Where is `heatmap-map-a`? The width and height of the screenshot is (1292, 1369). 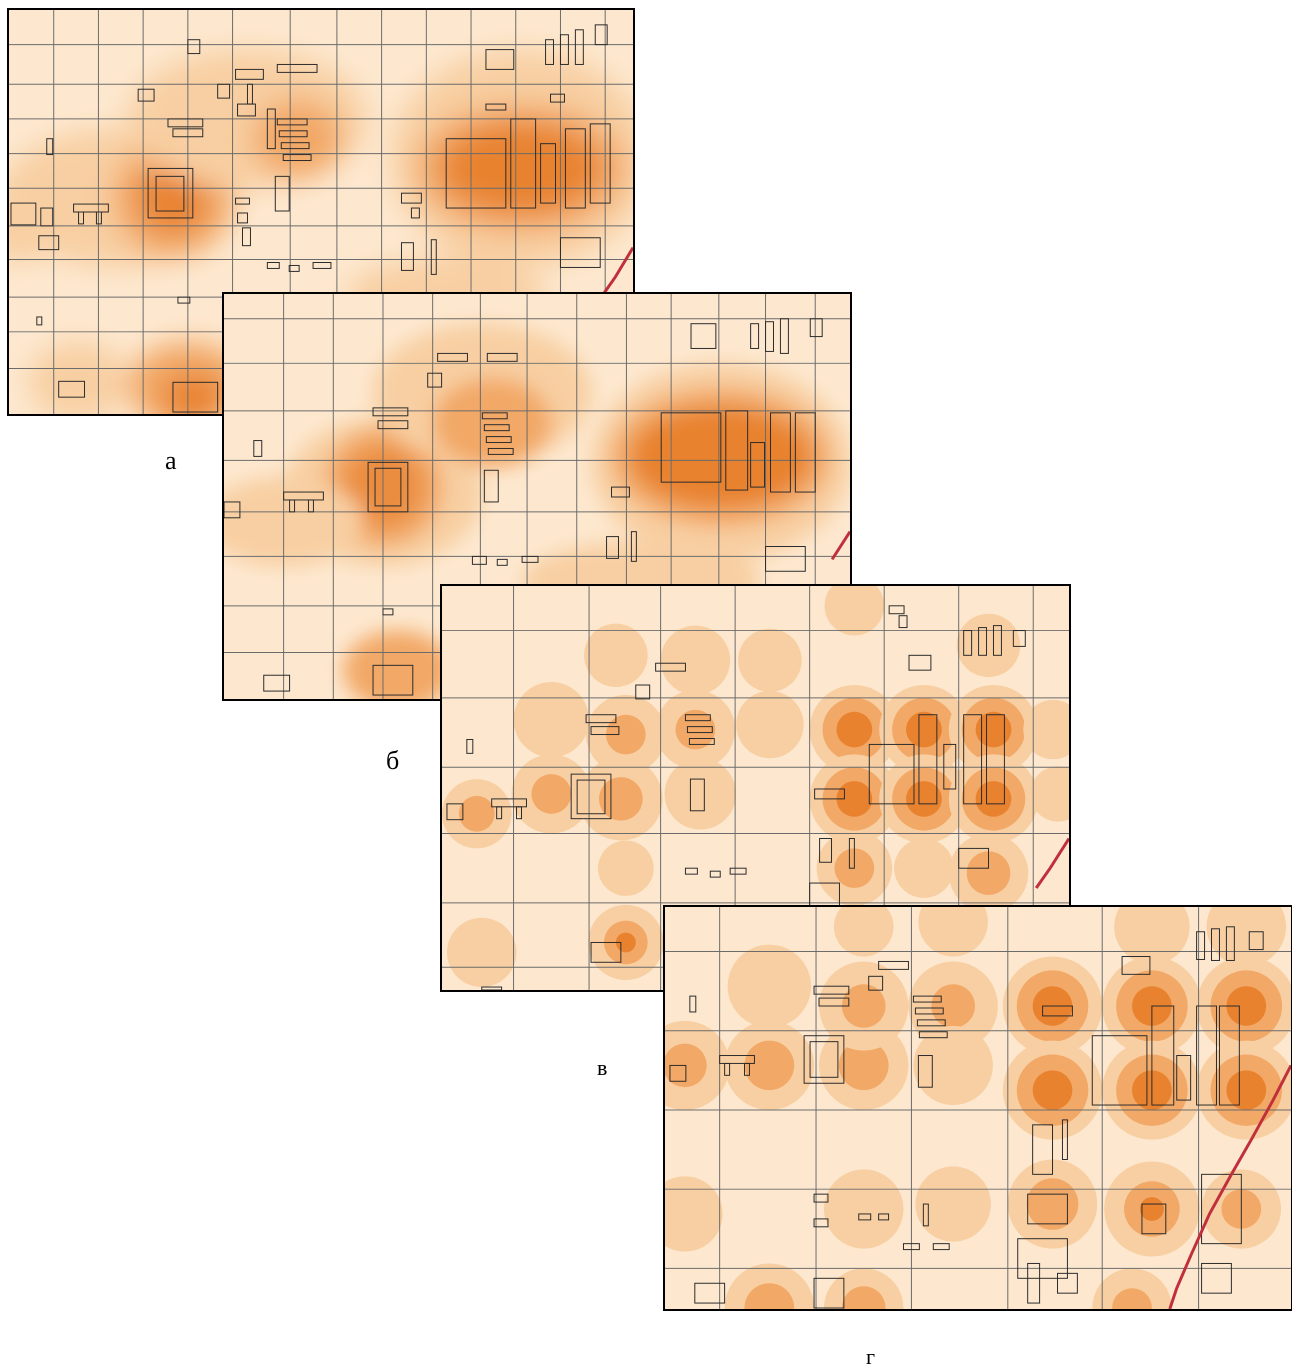 heatmap-map-a is located at coordinates (321, 212).